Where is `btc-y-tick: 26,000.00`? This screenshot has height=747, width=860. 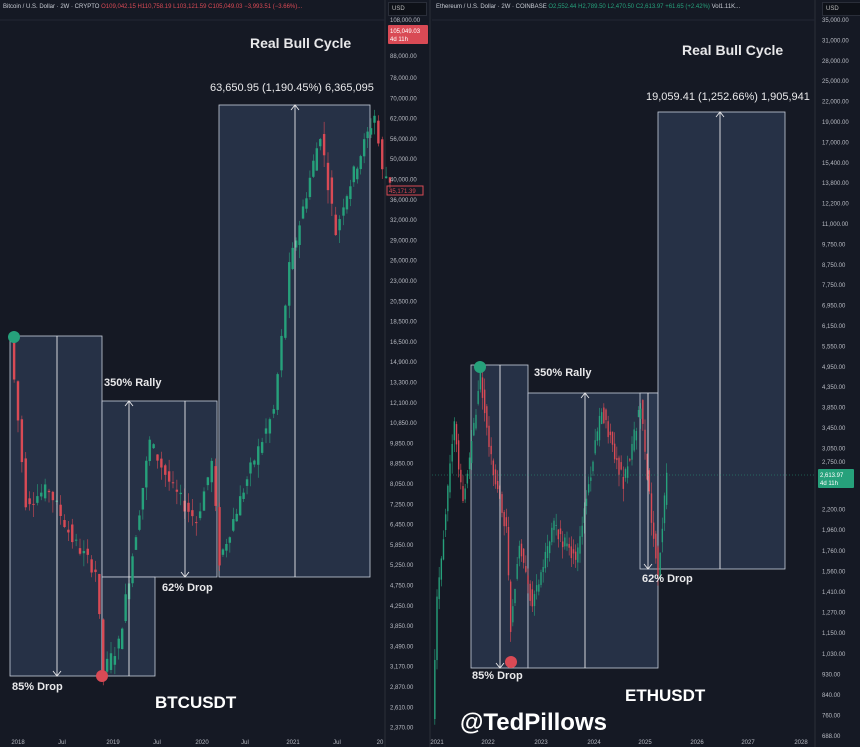
btc-y-tick: 26,000.00 is located at coordinates (403, 262).